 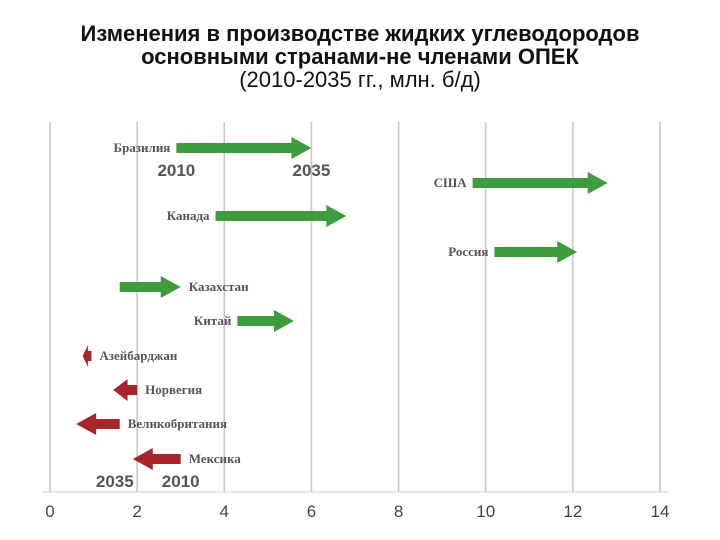 What do you see at coordinates (451, 182) in the screenshot?
I see `country-label: США` at bounding box center [451, 182].